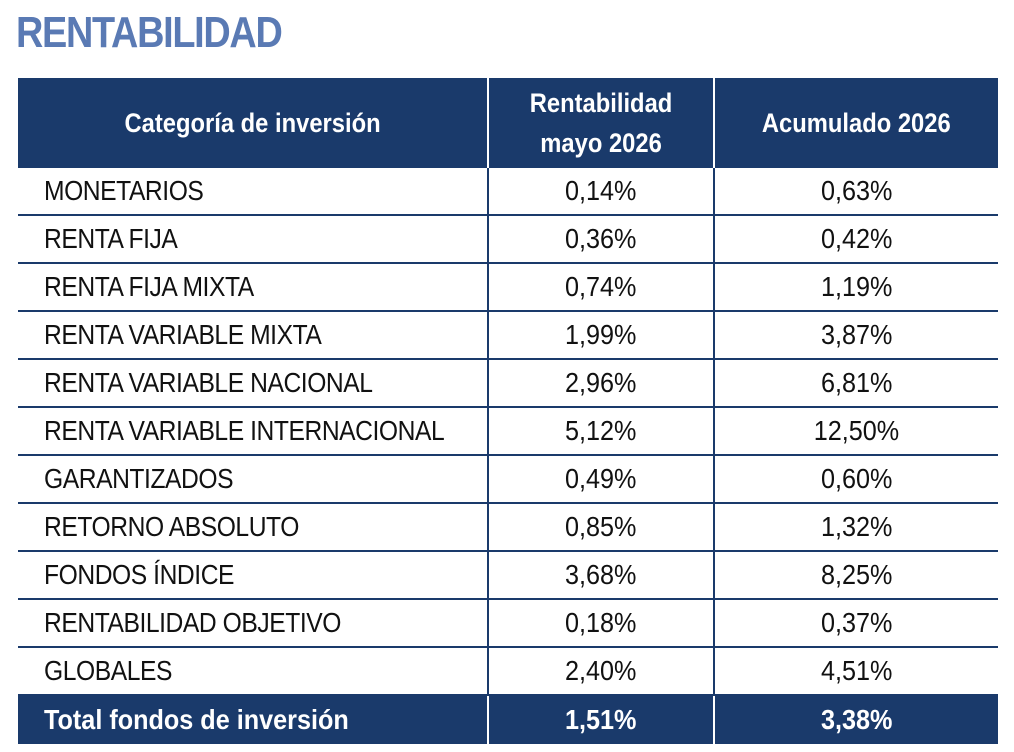 This screenshot has width=1014, height=752. I want to click on total-cumulative-value: 3,38%, so click(856, 719).